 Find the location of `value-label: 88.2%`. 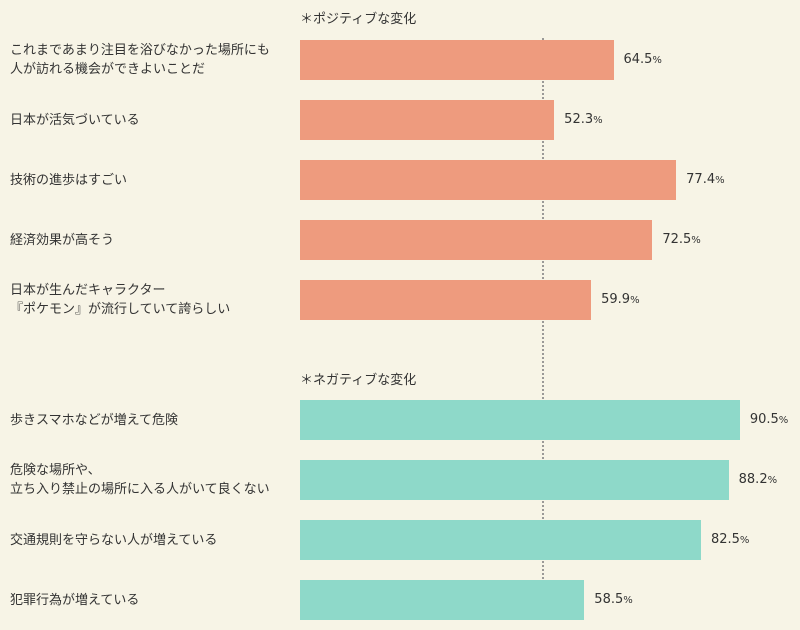

value-label: 88.2% is located at coordinates (758, 479).